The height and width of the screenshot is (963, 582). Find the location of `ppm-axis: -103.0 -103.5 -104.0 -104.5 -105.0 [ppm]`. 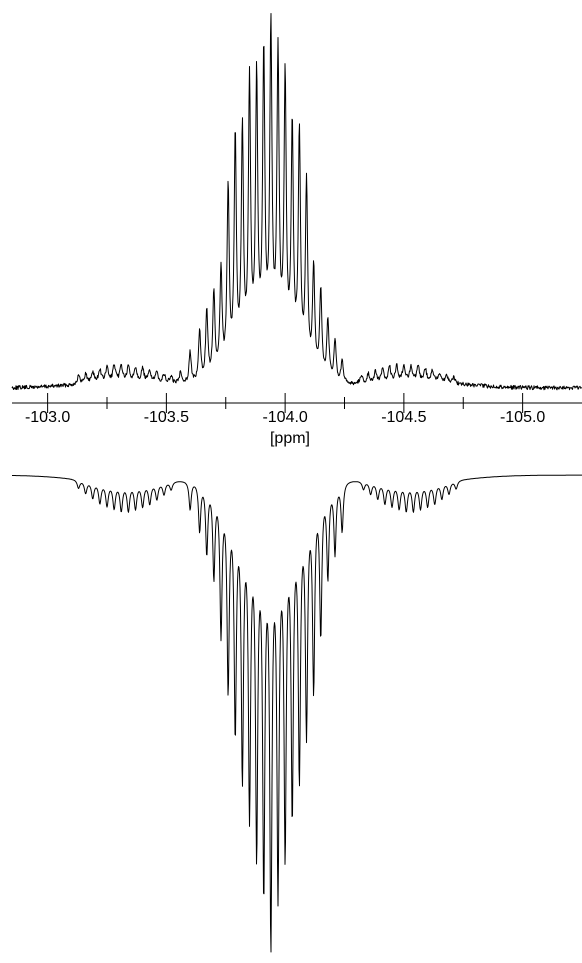

ppm-axis: -103.0 -103.5 -104.0 -104.5 -105.0 [ppm] is located at coordinates (297, 420).